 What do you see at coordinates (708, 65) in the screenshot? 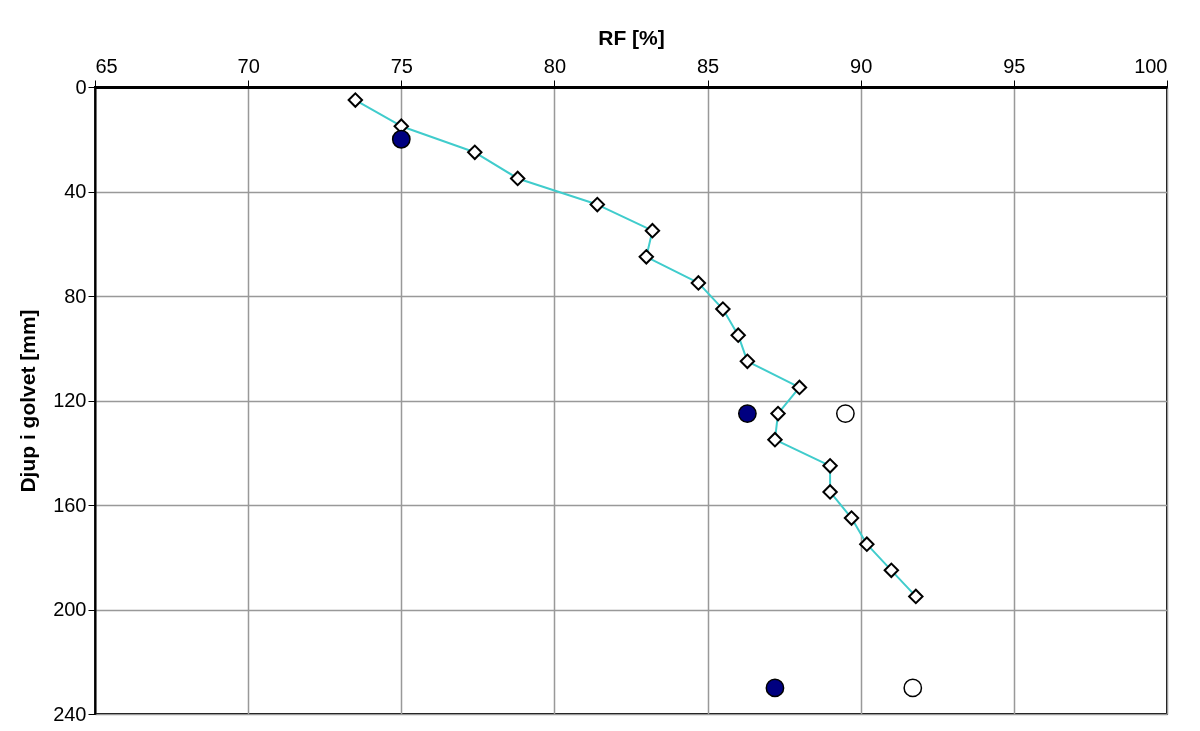
I see `x-tick-label: 85` at bounding box center [708, 65].